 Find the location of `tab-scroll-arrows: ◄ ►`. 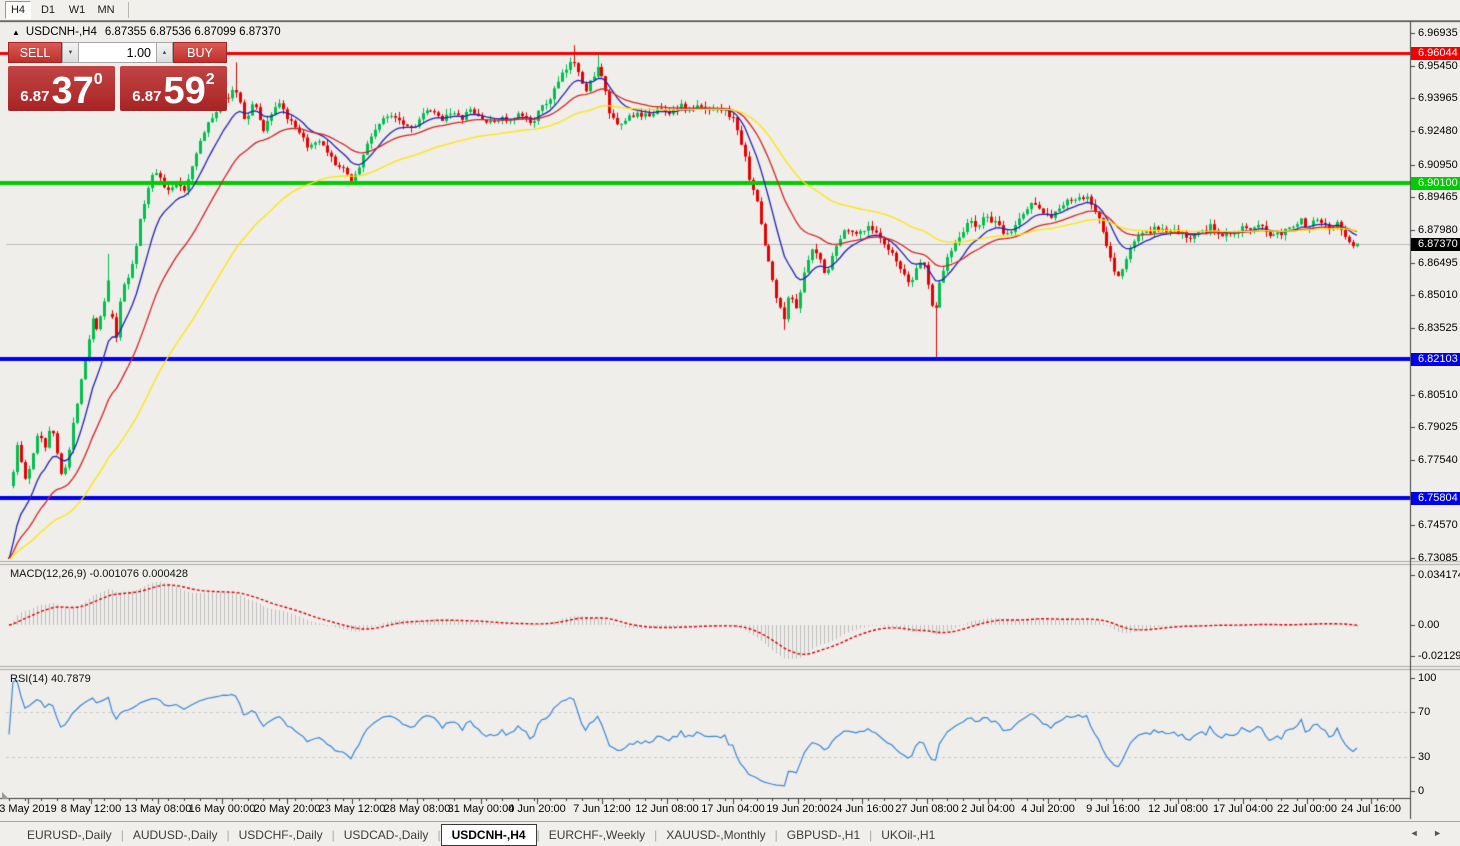

tab-scroll-arrows: ◄ ► is located at coordinates (1428, 833).